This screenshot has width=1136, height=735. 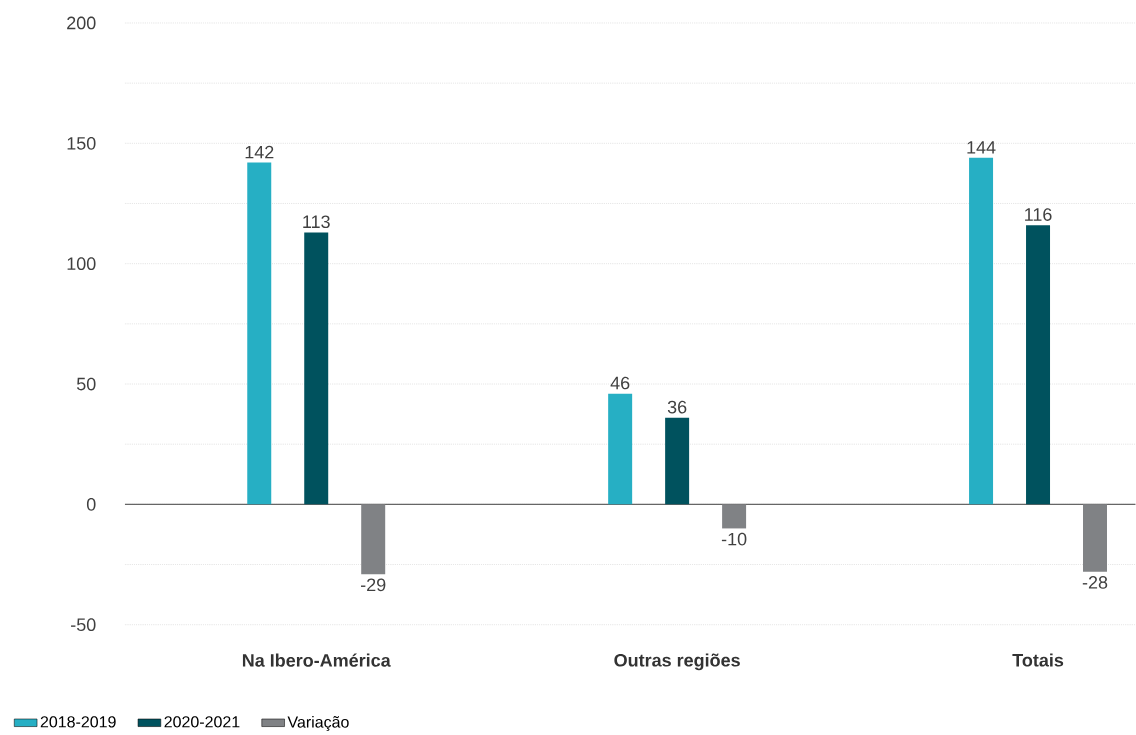 What do you see at coordinates (1038, 214) in the screenshot?
I see `data-label: 116` at bounding box center [1038, 214].